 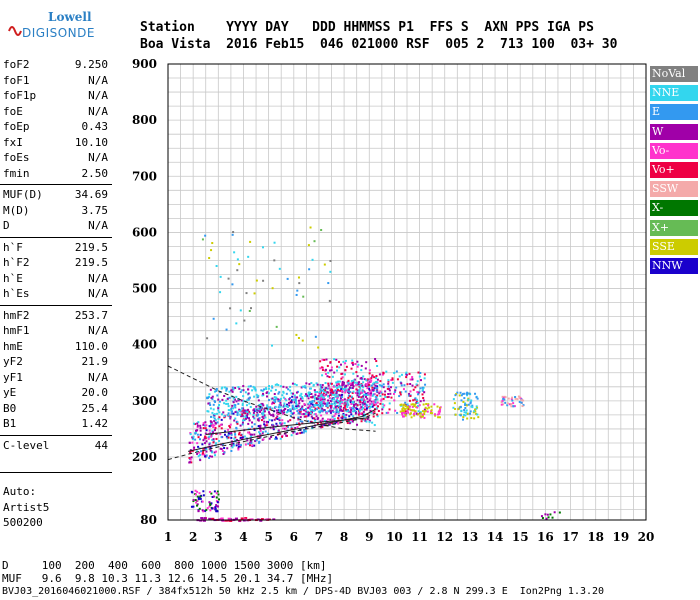 What do you see at coordinates (91, 142) in the screenshot?
I see `param-value: 10.10` at bounding box center [91, 142].